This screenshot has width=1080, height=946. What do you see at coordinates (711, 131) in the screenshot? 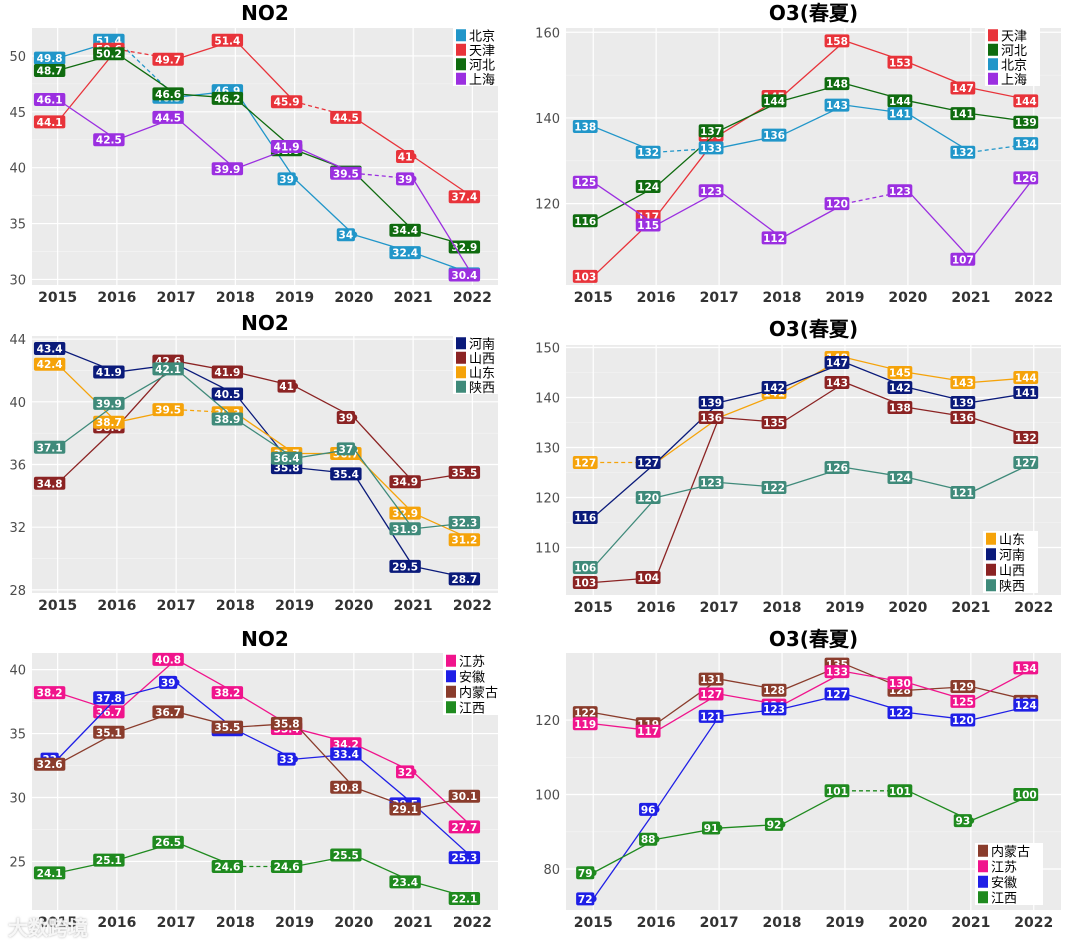
I see `data-label: 137` at bounding box center [711, 131].